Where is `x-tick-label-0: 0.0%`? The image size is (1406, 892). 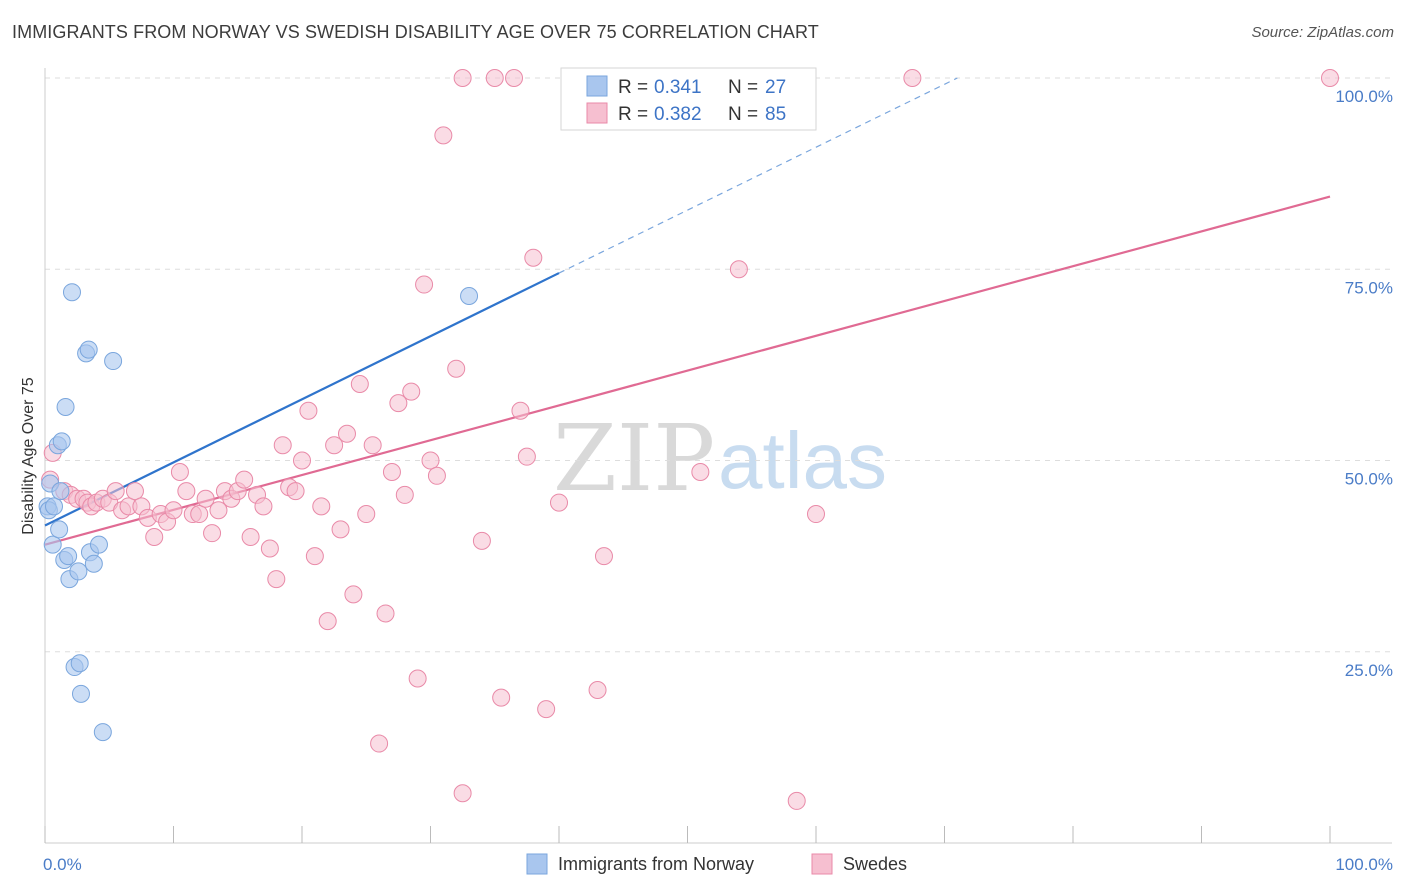 x-tick-label-0: 0.0% is located at coordinates (62, 864).